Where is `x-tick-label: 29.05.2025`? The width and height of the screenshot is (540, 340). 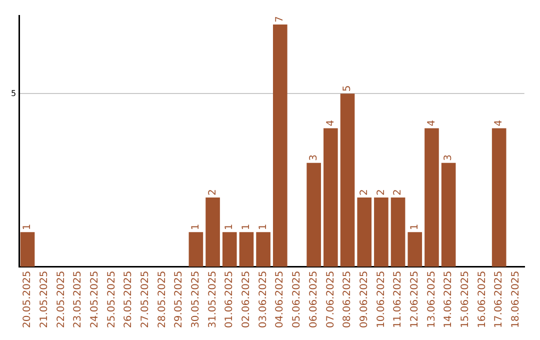 x-tick-label: 29.05.2025 is located at coordinates (179, 299).